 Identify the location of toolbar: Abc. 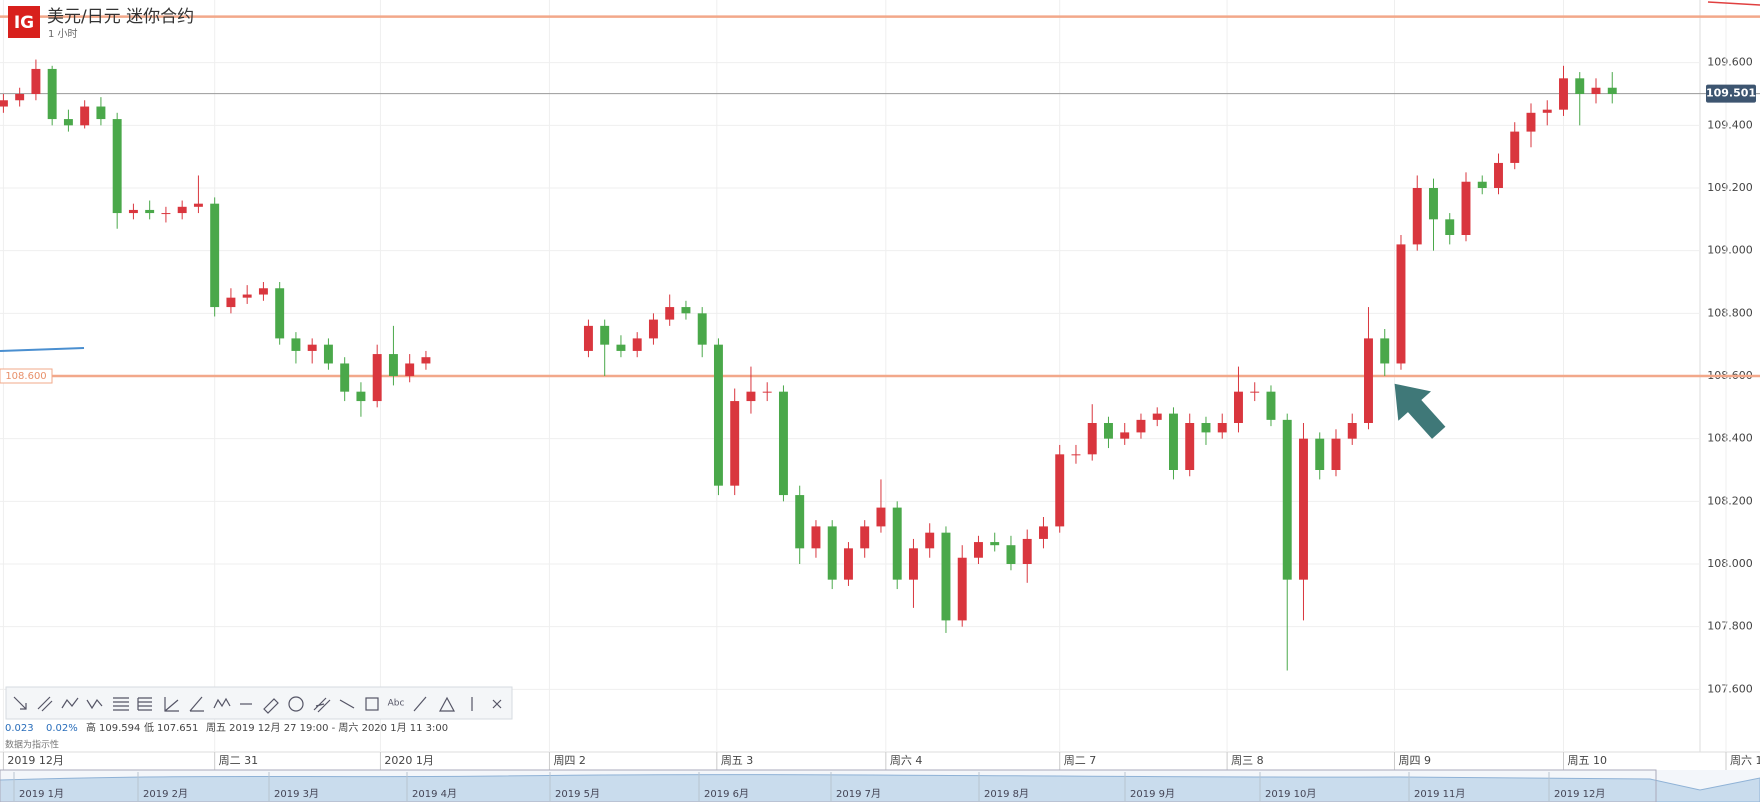
(259, 703).